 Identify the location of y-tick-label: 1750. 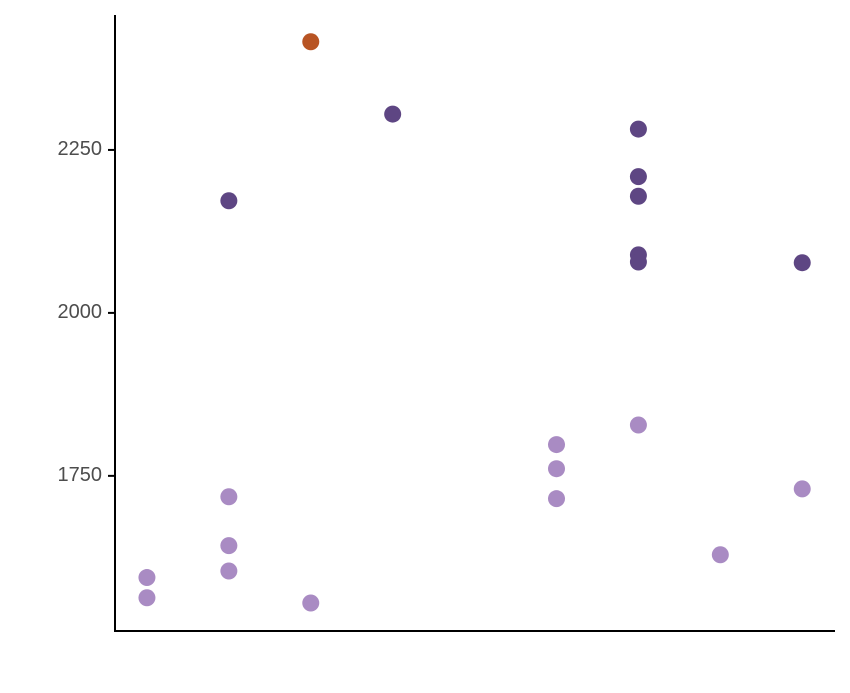
(80, 475).